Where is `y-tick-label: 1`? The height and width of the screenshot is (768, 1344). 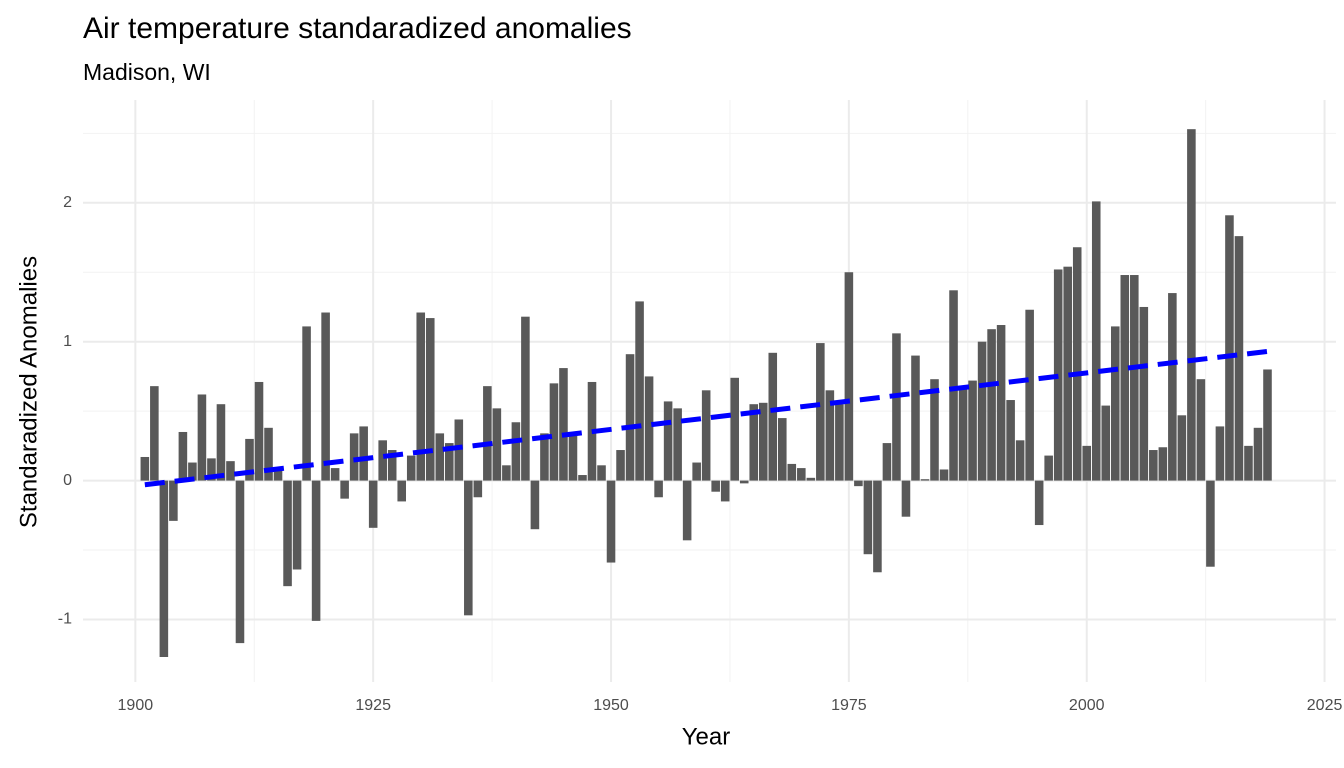
y-tick-label: 1 is located at coordinates (67, 341).